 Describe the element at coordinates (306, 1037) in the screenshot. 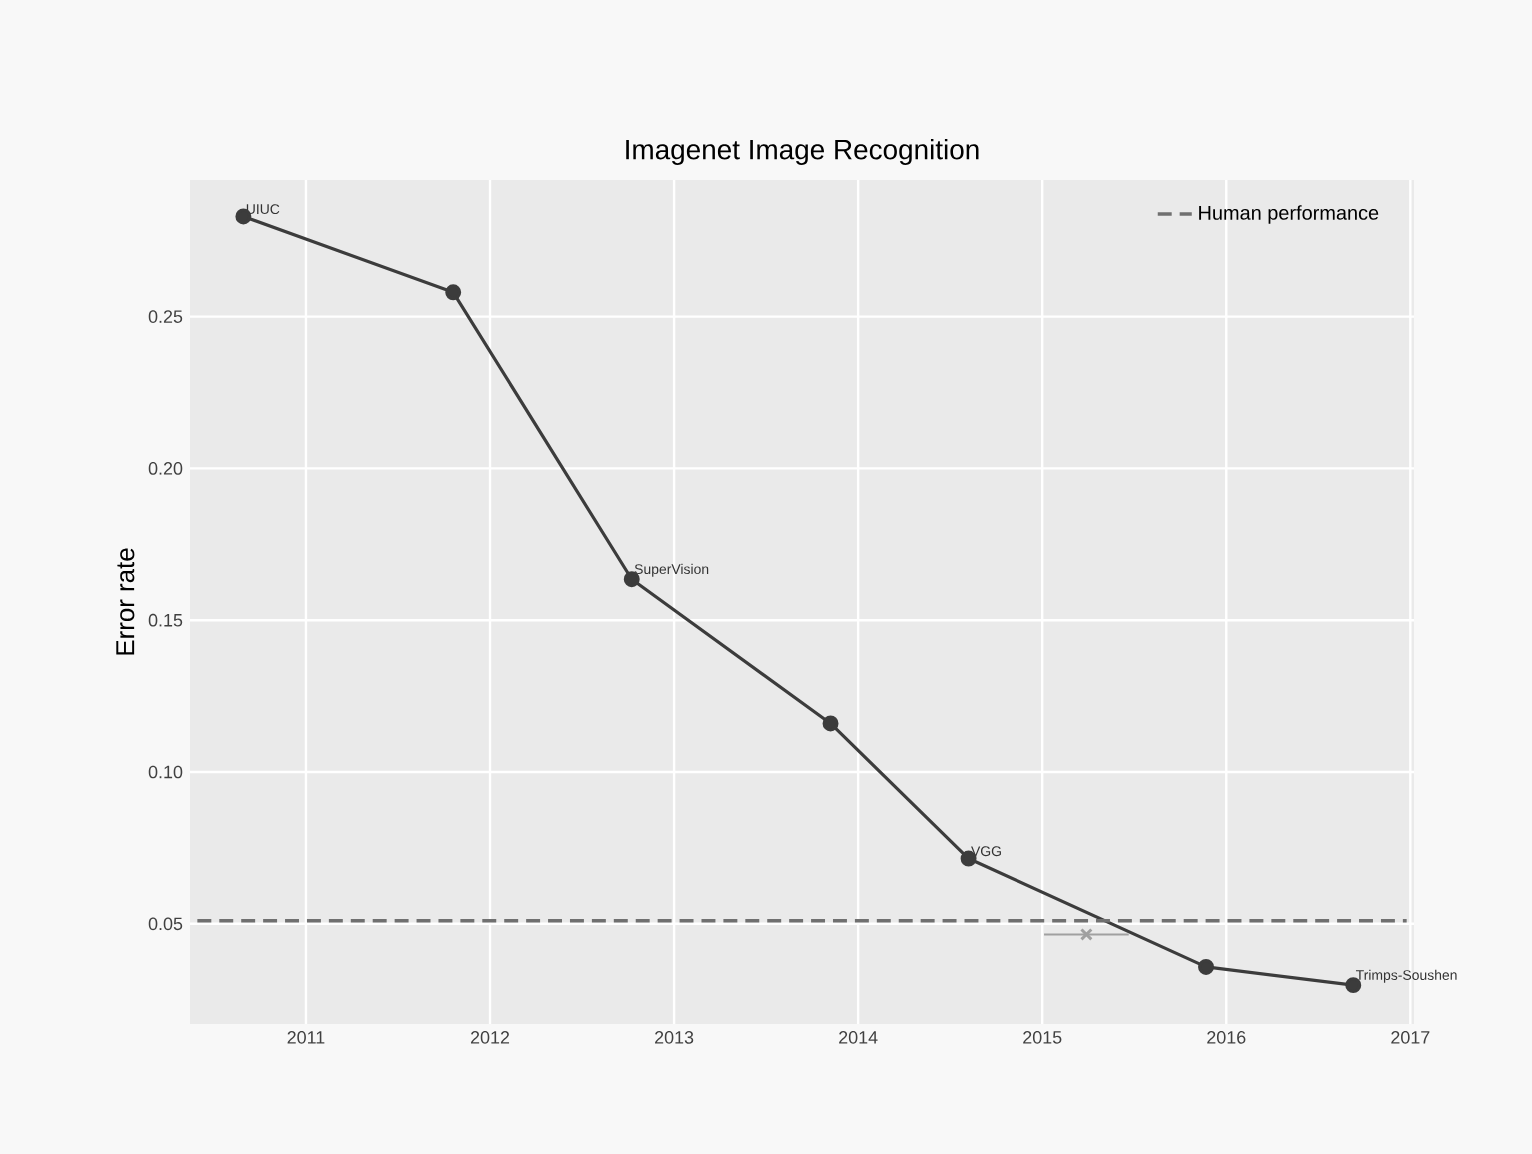

I see `x-tick-label: 2011` at that location.